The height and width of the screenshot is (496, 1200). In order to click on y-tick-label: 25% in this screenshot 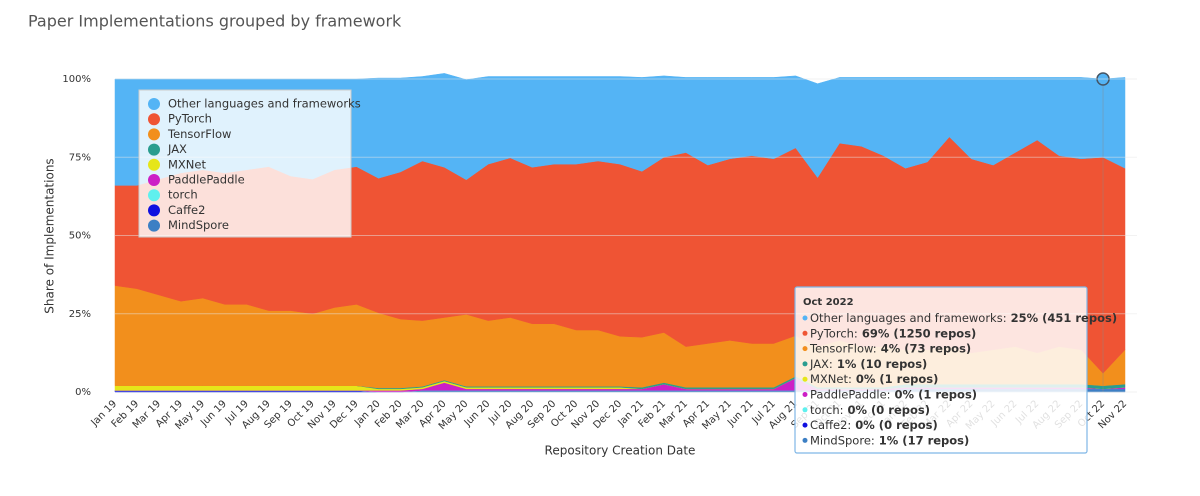, I will do `click(80, 314)`.